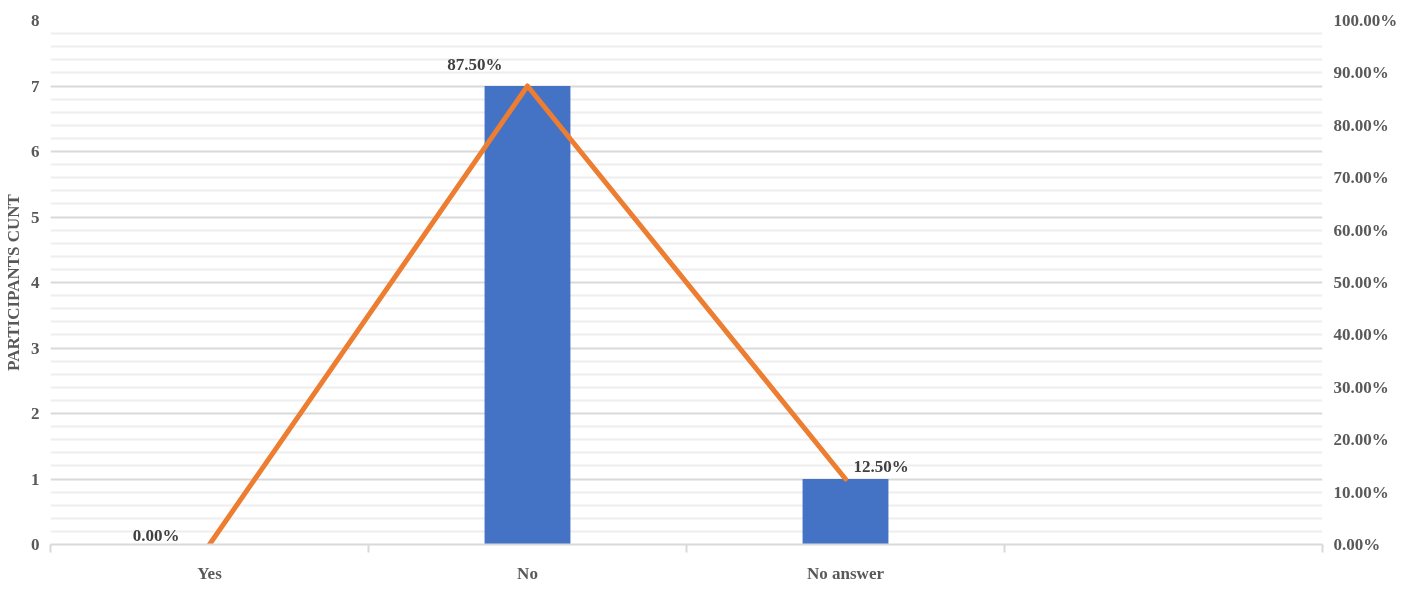  What do you see at coordinates (475, 64) in the screenshot?
I see `data-label: 87.50%` at bounding box center [475, 64].